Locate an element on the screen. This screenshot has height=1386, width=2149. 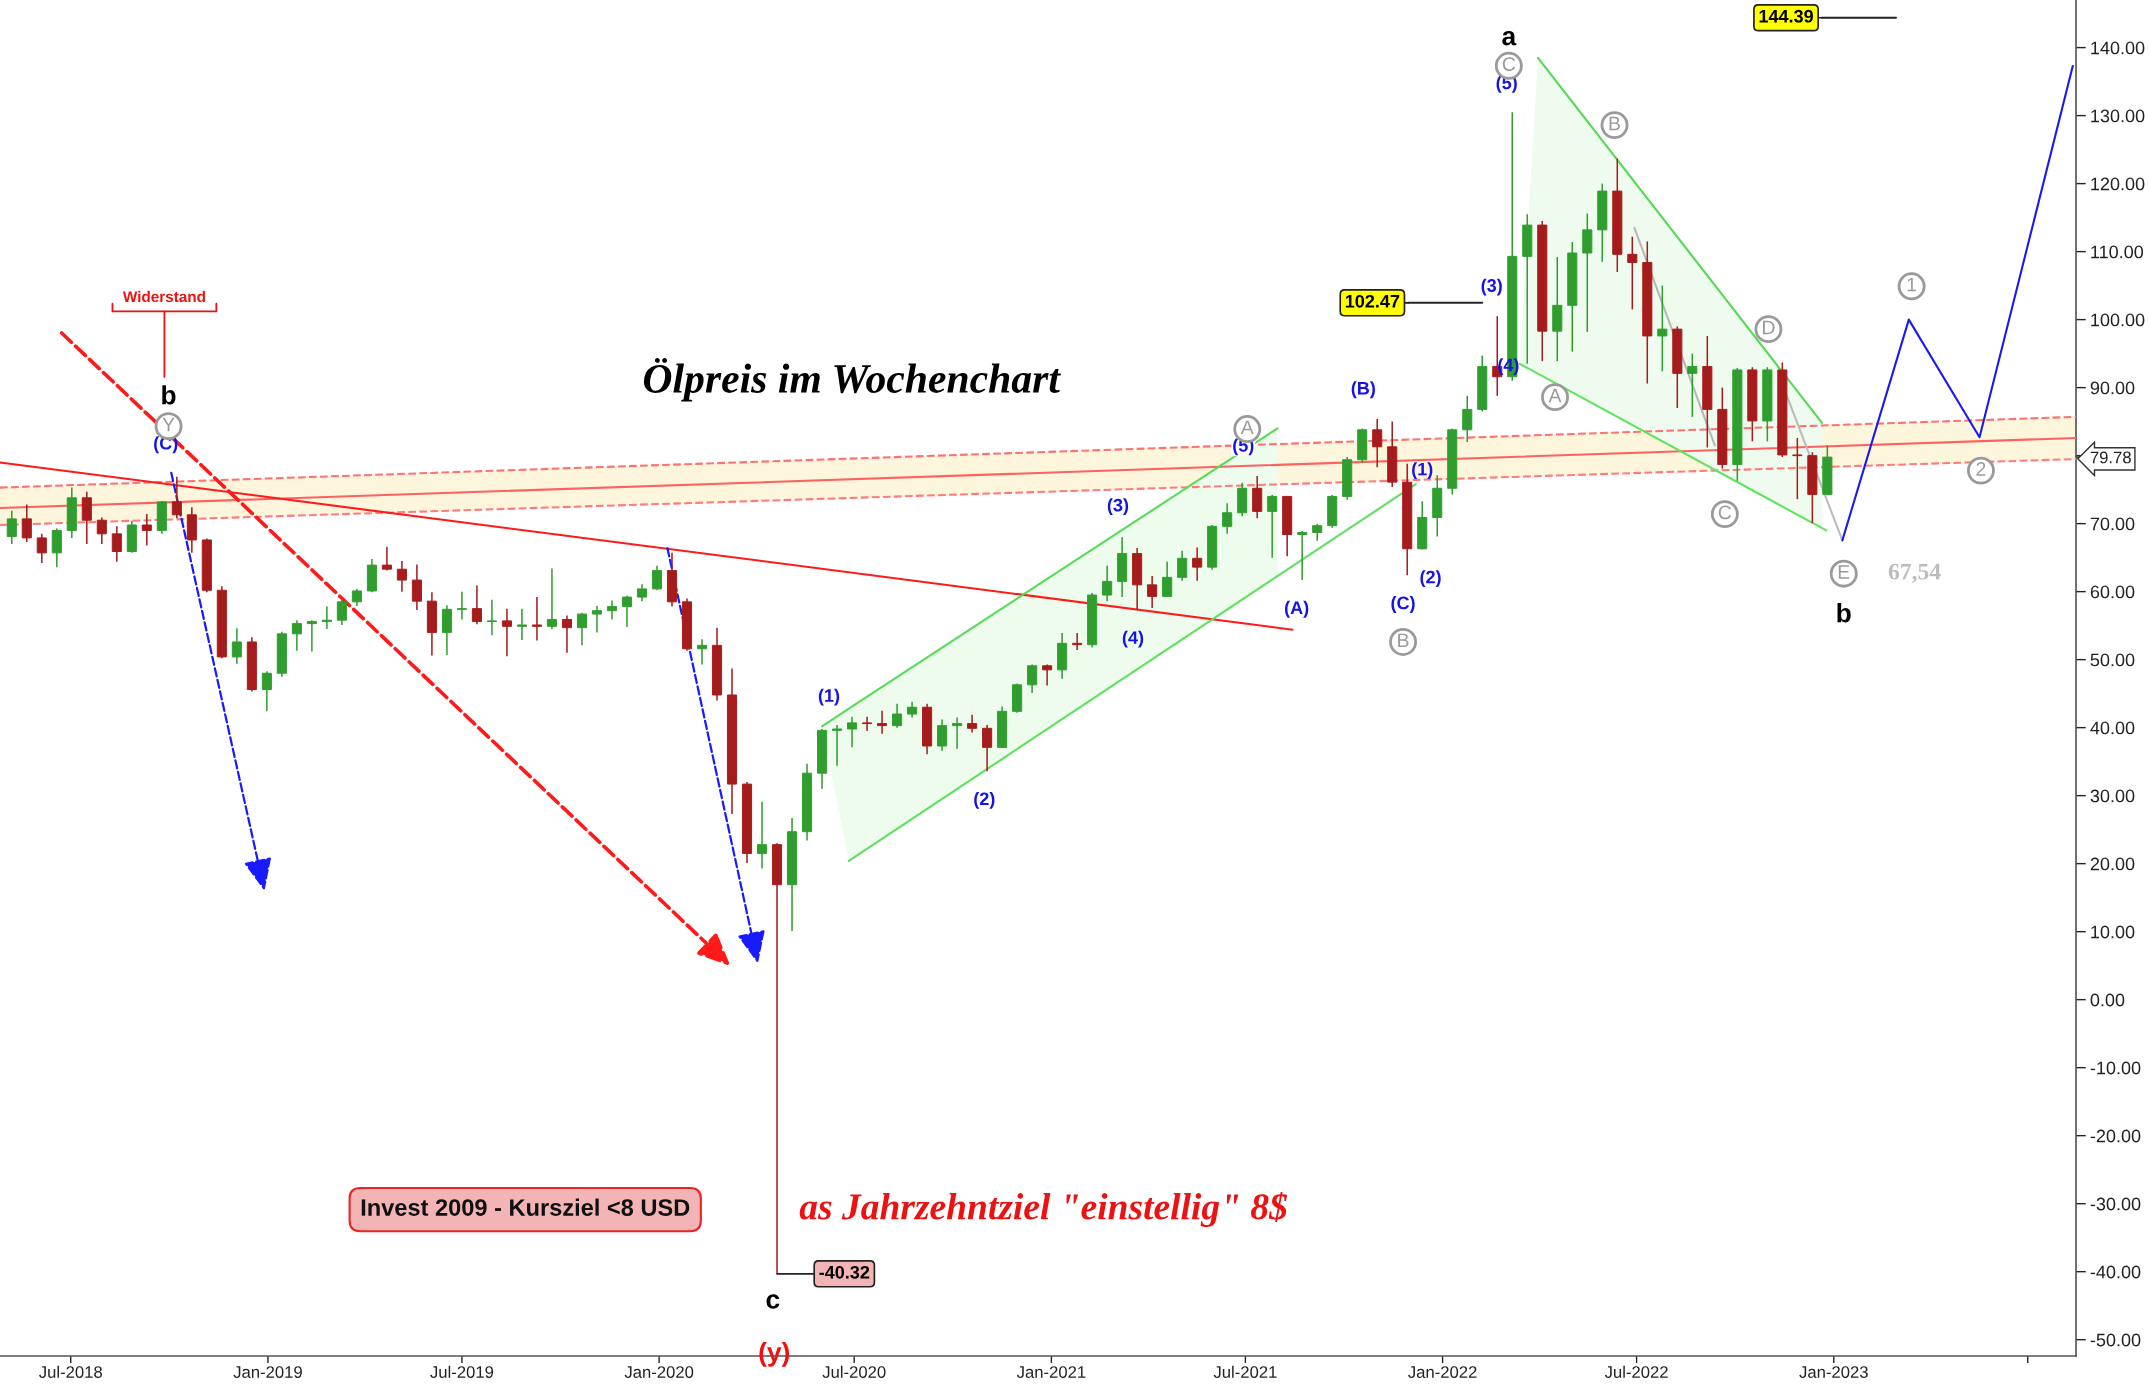
annotation: -40.32 is located at coordinates (844, 1272).